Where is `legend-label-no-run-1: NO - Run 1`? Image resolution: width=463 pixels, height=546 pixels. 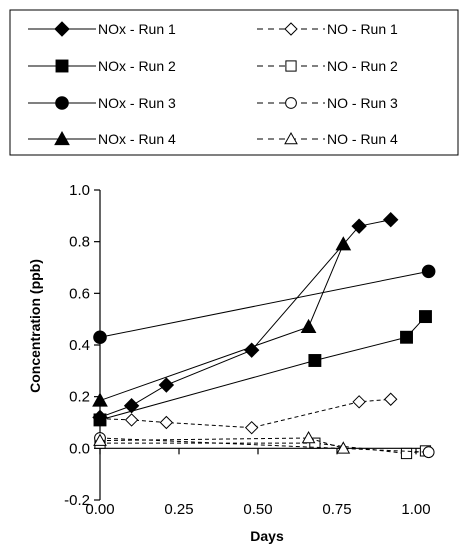
legend-label-no-run-1: NO - Run 1 is located at coordinates (362, 29).